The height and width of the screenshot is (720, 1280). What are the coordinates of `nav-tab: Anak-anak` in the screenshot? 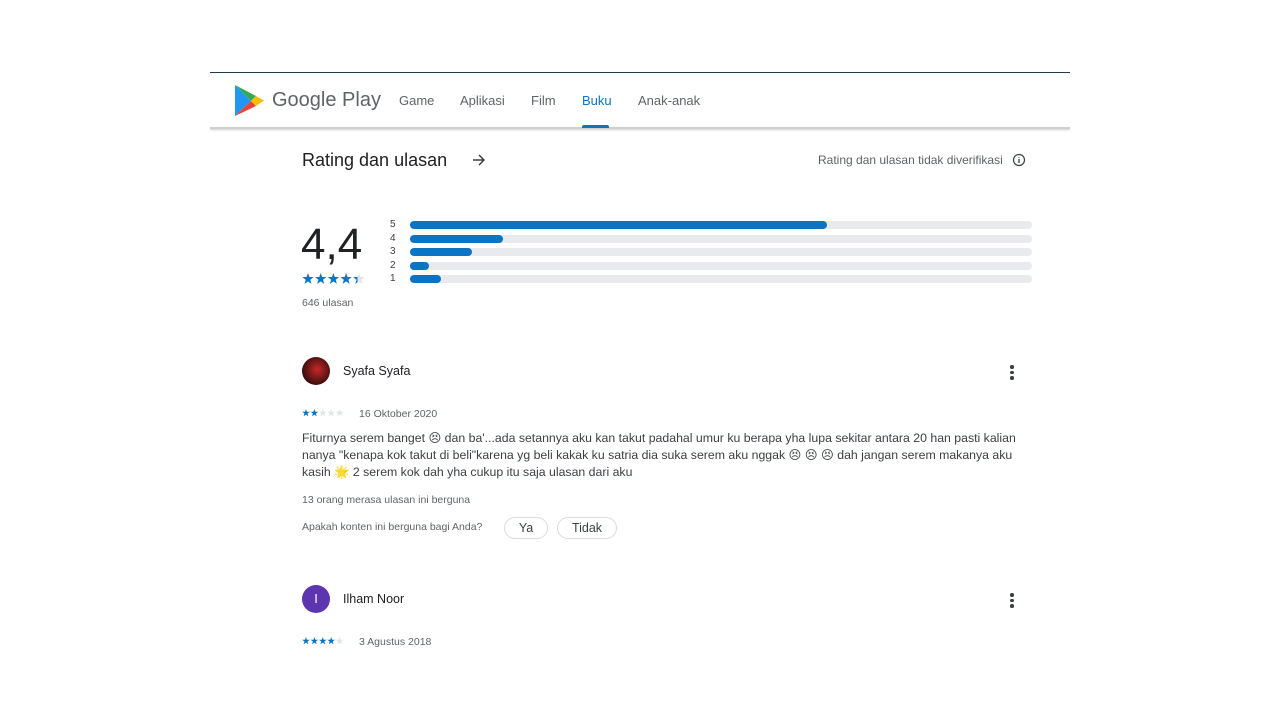 It's located at (669, 100).